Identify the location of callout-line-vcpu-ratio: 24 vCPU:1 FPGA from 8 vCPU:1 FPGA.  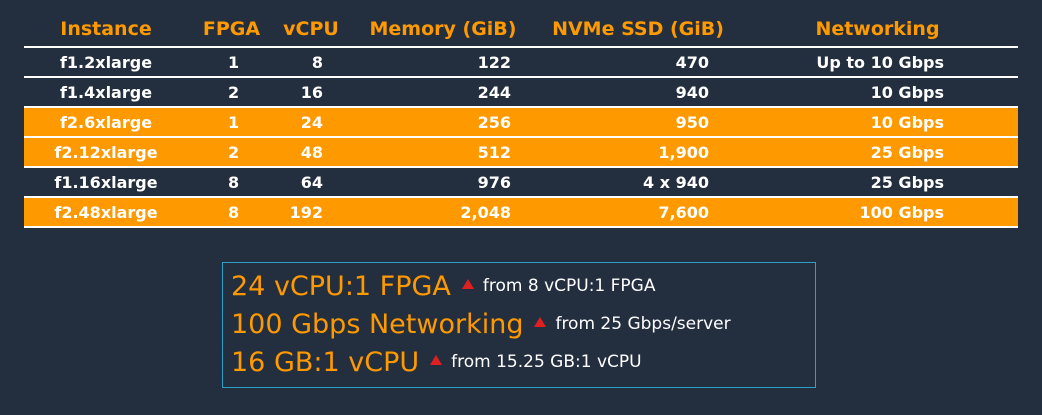
(523, 286).